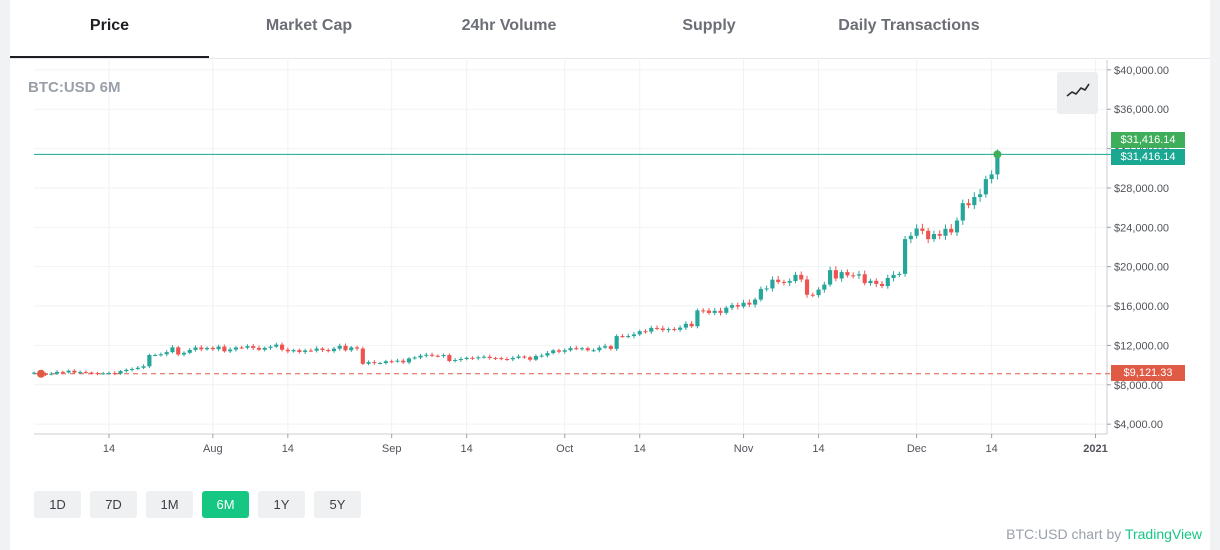 The image size is (1220, 550). I want to click on tab-price: Price, so click(109, 29).